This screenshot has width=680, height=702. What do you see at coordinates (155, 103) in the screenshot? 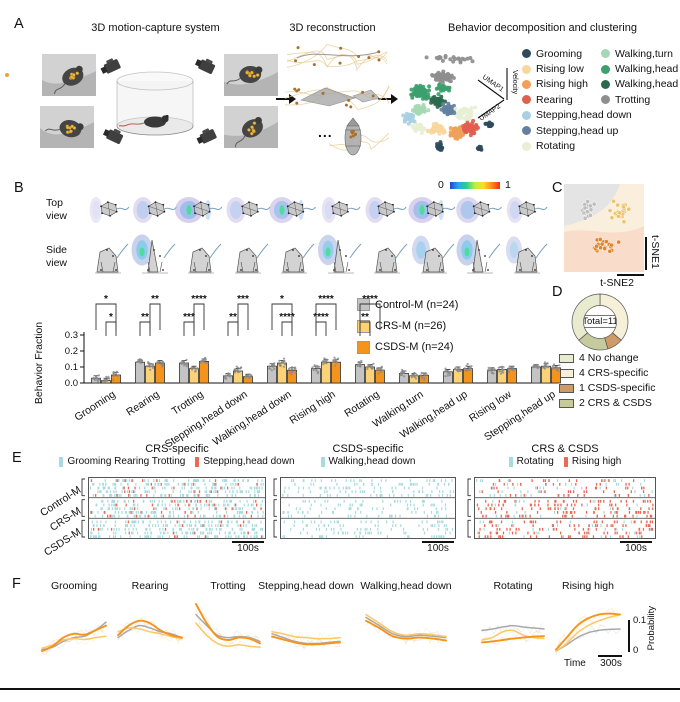
I see `arena-cylinder` at bounding box center [155, 103].